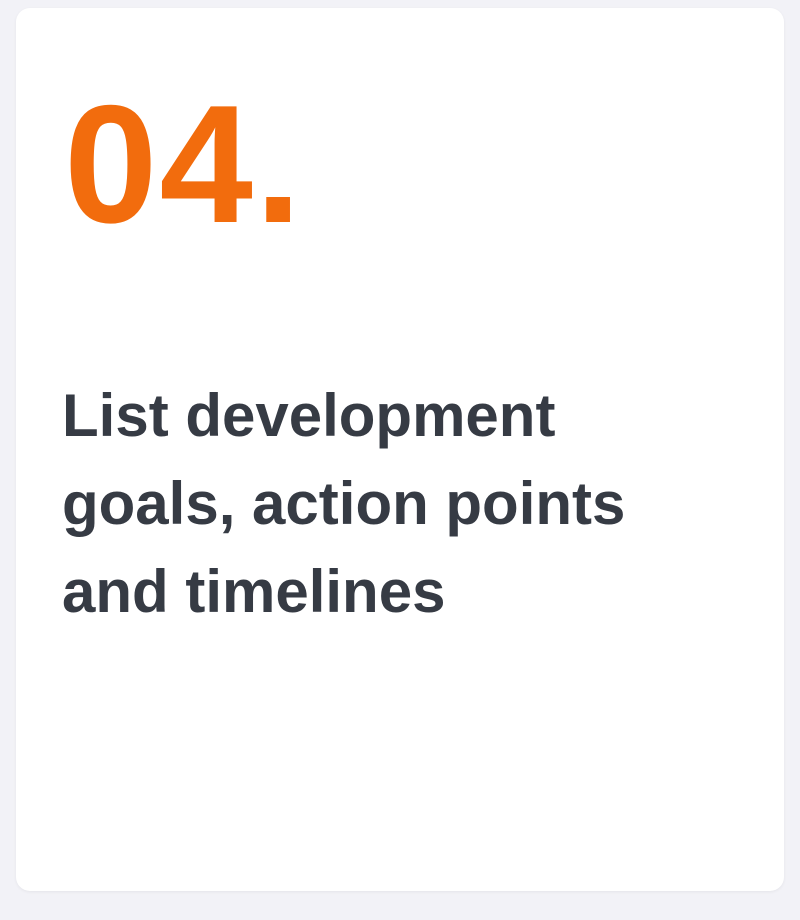  What do you see at coordinates (184, 164) in the screenshot?
I see `step-number: 04.` at bounding box center [184, 164].